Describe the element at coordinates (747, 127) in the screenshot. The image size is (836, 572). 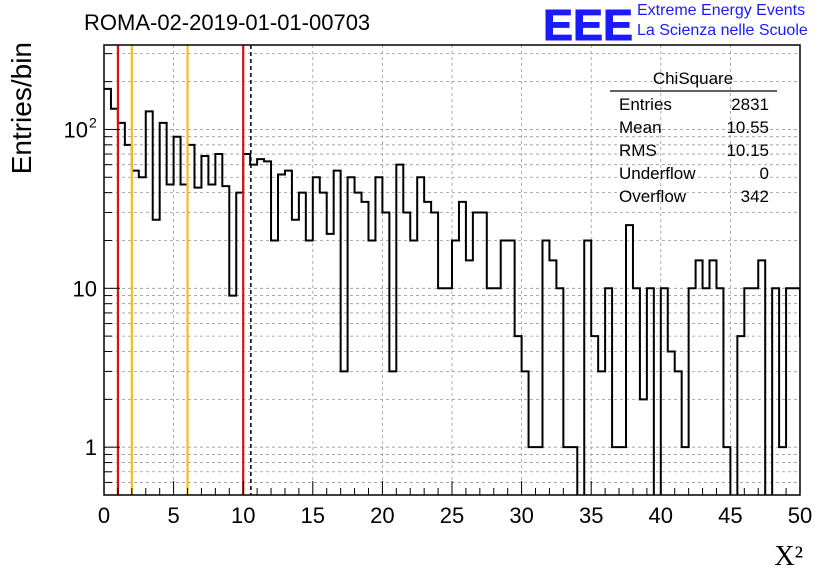
I see `stats-value: 10.55` at that location.